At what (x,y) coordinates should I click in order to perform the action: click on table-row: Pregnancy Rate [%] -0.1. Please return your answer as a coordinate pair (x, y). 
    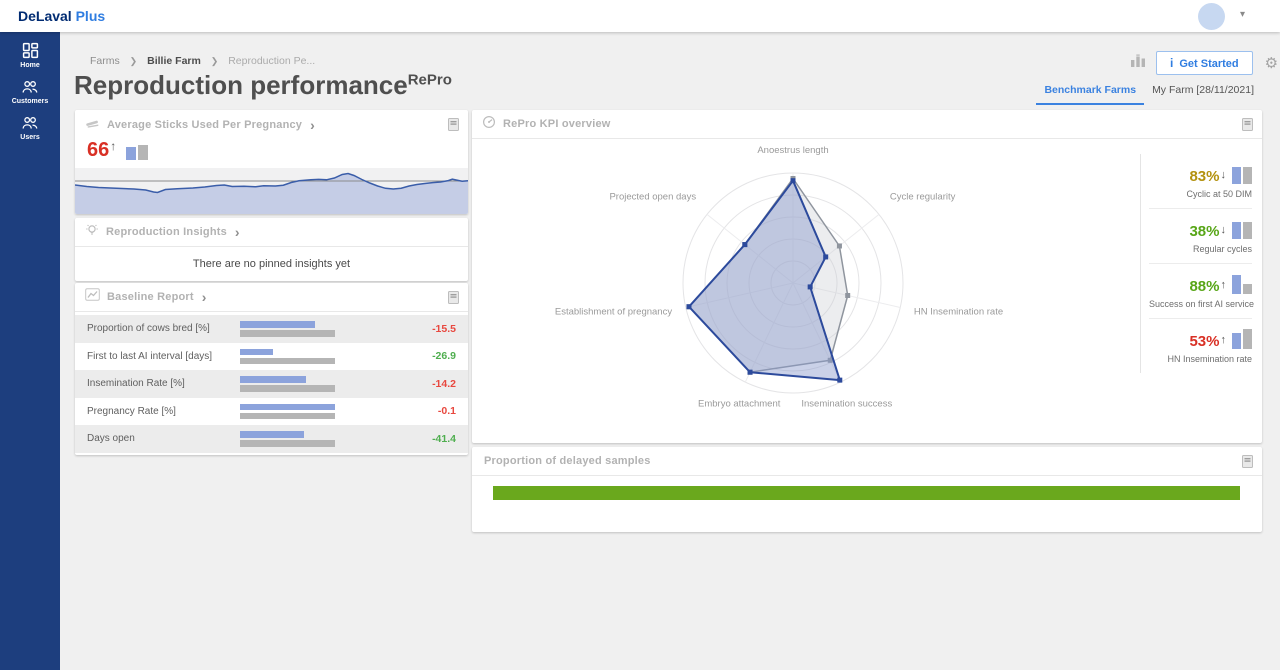
    Looking at the image, I should click on (271, 412).